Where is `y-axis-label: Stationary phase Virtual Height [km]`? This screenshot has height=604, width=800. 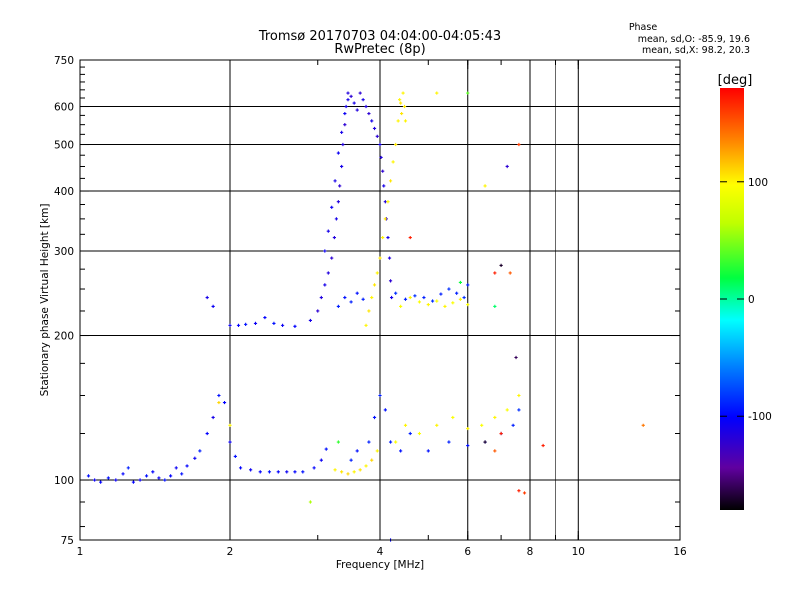 y-axis-label: Stationary phase Virtual Height [km] is located at coordinates (45, 300).